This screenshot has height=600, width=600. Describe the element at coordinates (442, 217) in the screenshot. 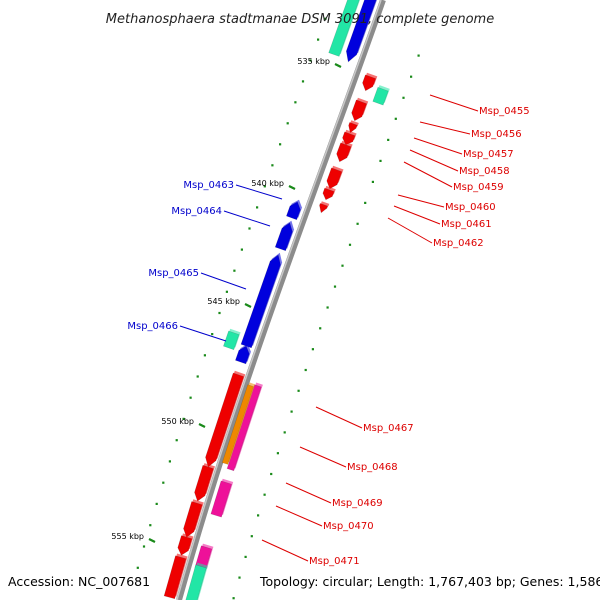

I see `gene-label-msp_0461: Msp_0461` at that location.